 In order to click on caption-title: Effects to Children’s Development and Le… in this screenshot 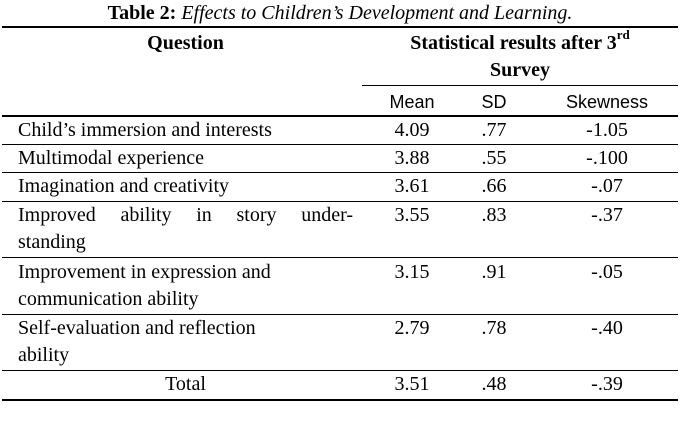, I will do `click(377, 13)`.